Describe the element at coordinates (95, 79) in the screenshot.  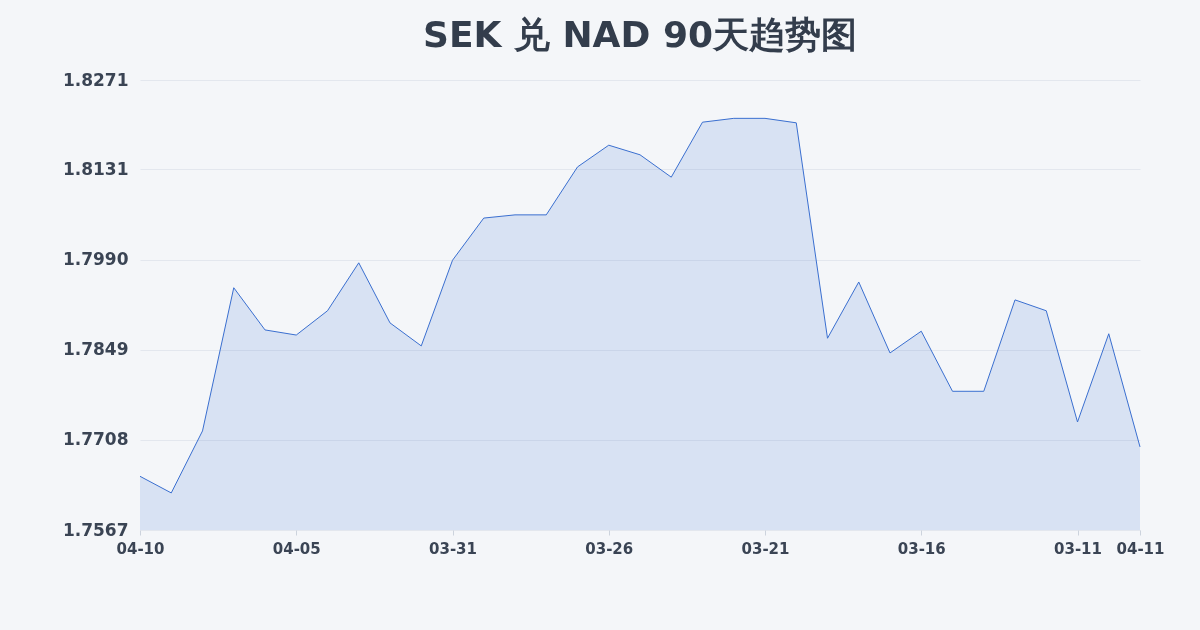
I see `y-tick-label: 1.8271` at that location.